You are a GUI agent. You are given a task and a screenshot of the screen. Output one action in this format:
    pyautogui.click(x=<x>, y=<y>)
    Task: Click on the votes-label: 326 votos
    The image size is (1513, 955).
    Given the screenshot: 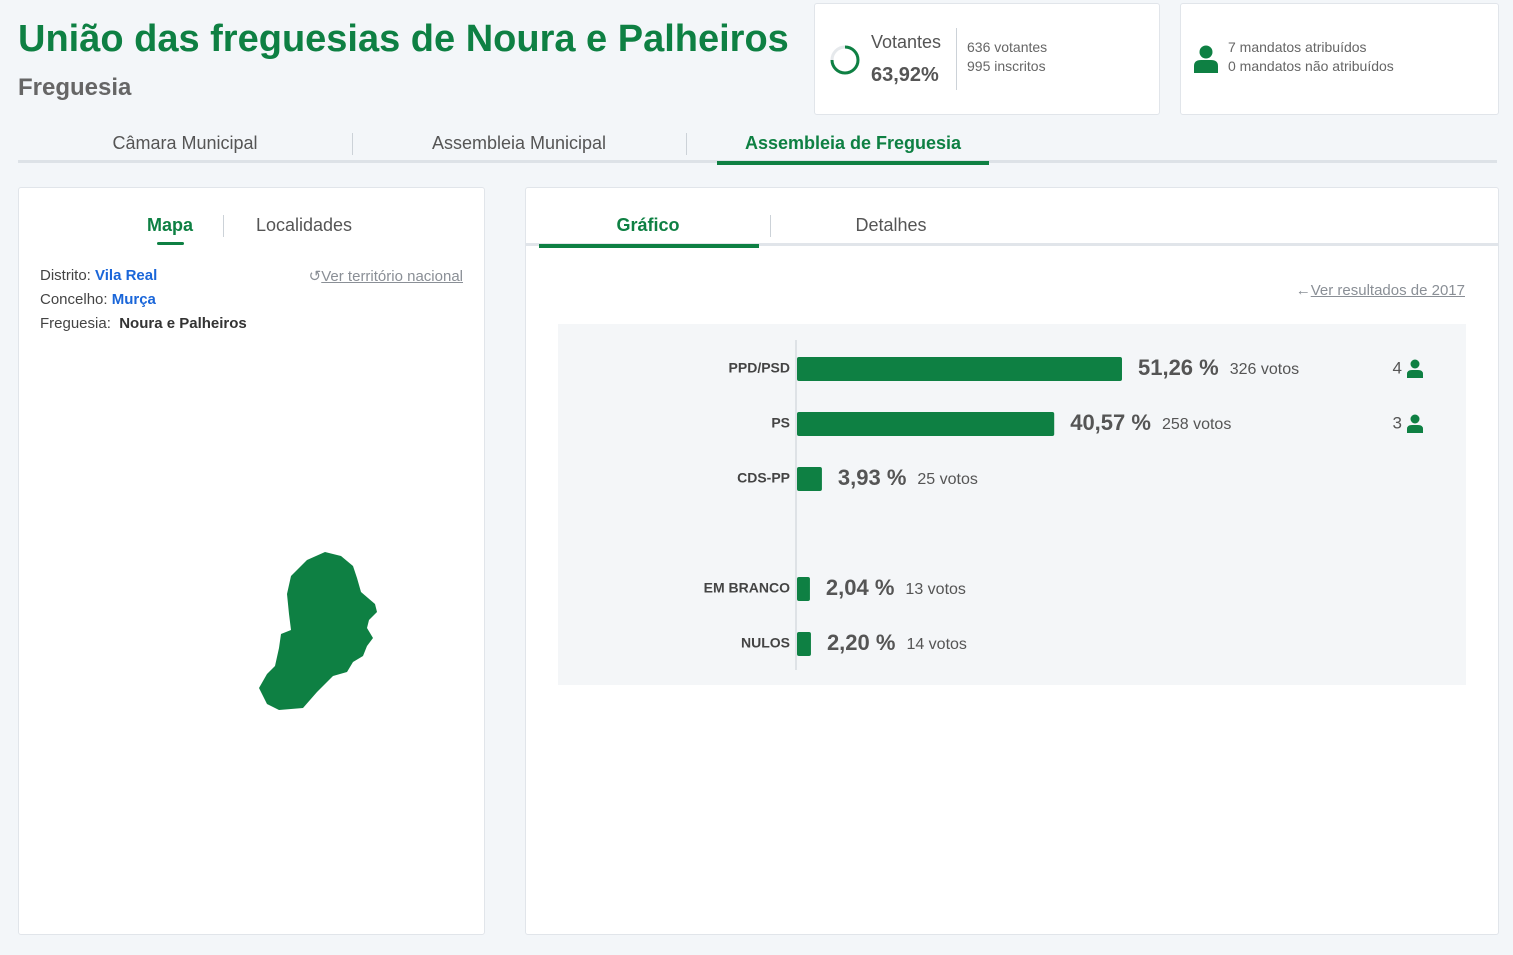 What is the action you would take?
    pyautogui.click(x=1264, y=369)
    